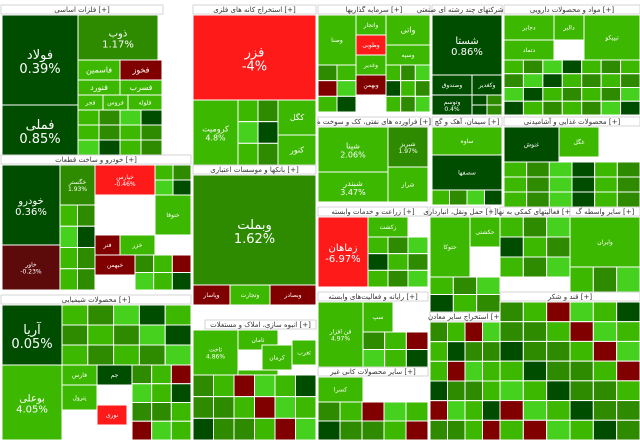  I want to click on sector-title: فلزات اساسی [+], so click(82, 10).